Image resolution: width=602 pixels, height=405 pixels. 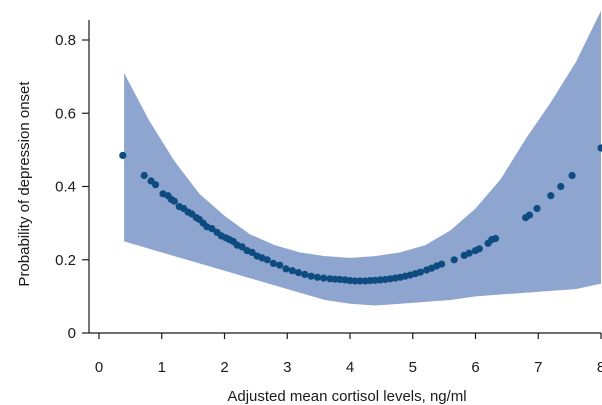 What do you see at coordinates (475, 367) in the screenshot?
I see `x-tick-label: 6` at bounding box center [475, 367].